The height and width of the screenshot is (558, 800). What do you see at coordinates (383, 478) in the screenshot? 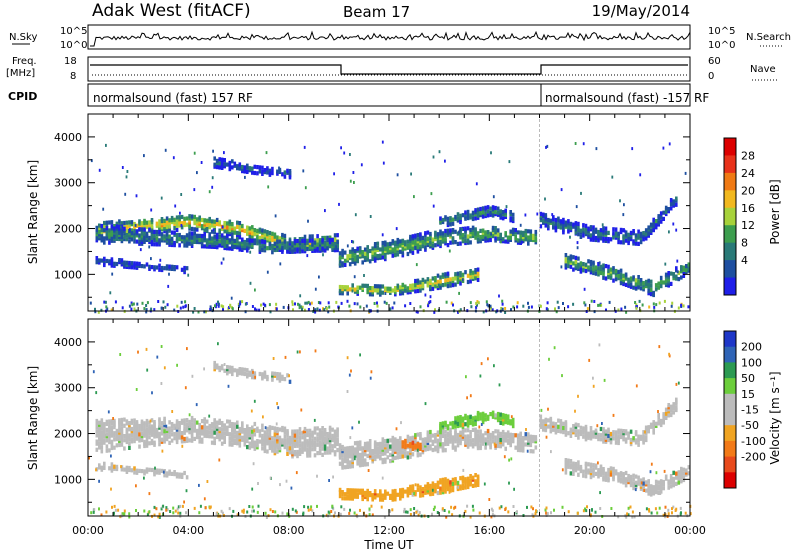
I see `velocity-noise` at bounding box center [383, 478].